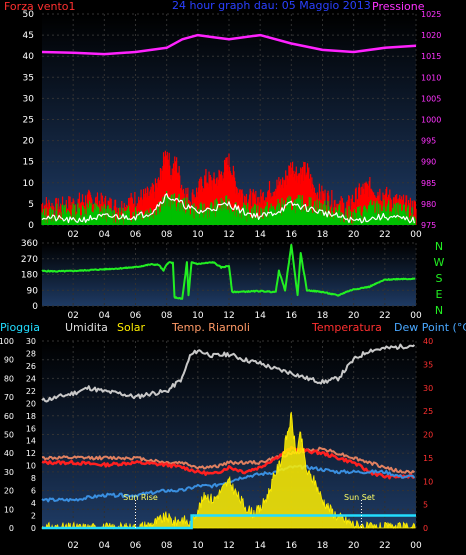 The height and width of the screenshot is (555, 466). I want to click on temperature-tick-label: 15, so click(428, 458).